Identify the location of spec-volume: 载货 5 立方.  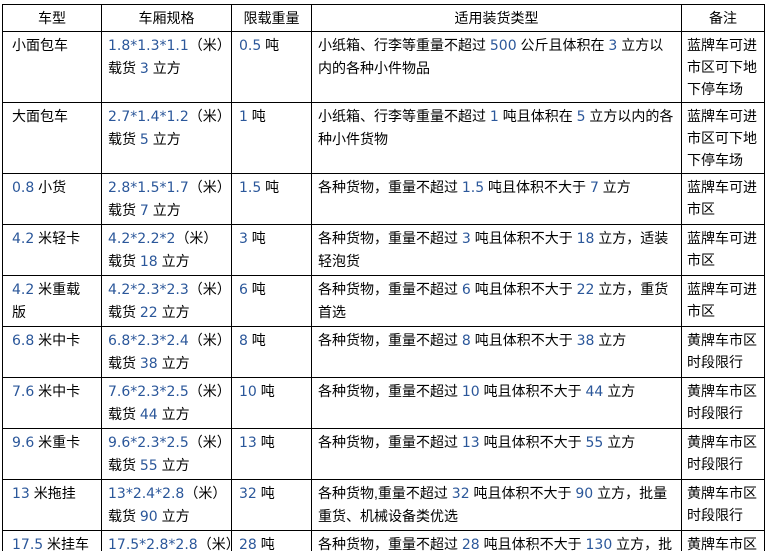
(144, 139).